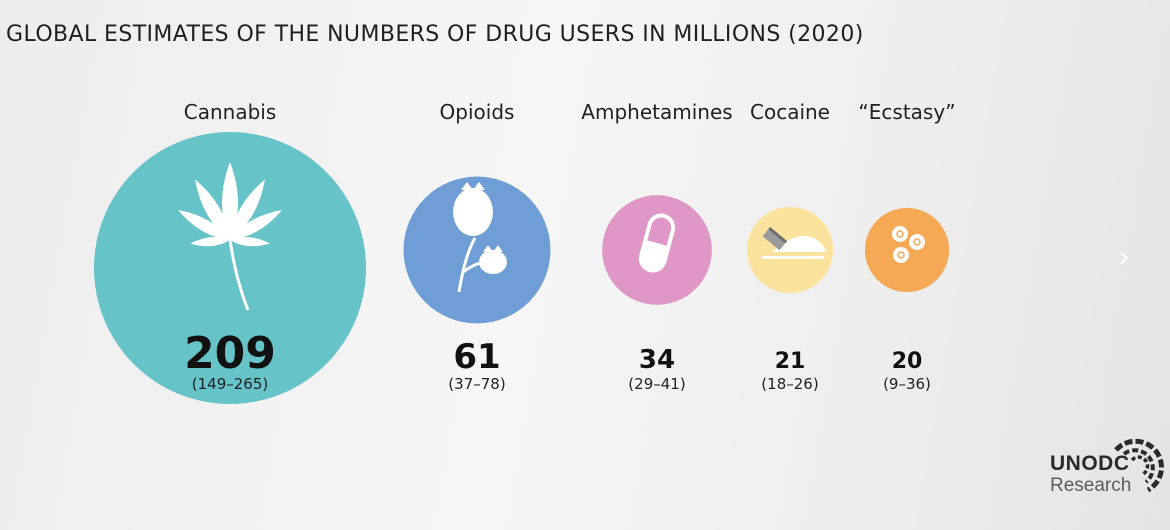  Describe the element at coordinates (789, 384) in the screenshot. I see `range-label-3: (18–26)` at that location.